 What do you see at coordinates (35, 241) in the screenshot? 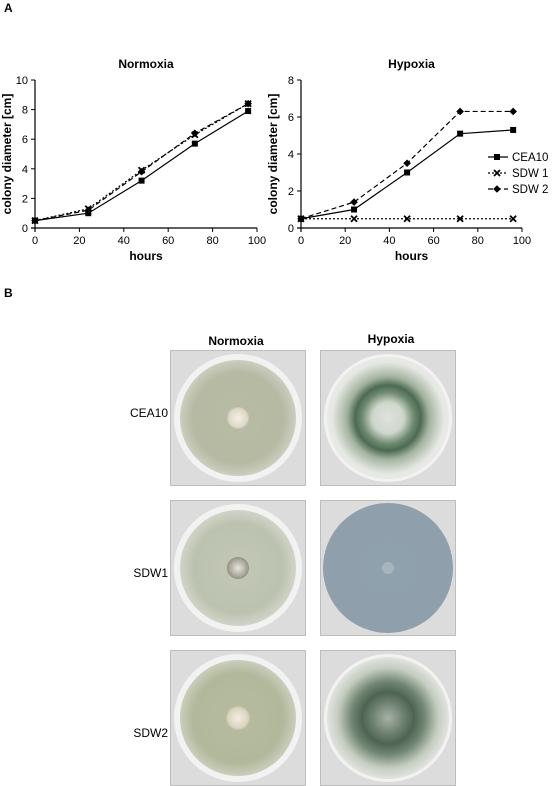
I see `chart0-x-tick-label: 0` at bounding box center [35, 241].